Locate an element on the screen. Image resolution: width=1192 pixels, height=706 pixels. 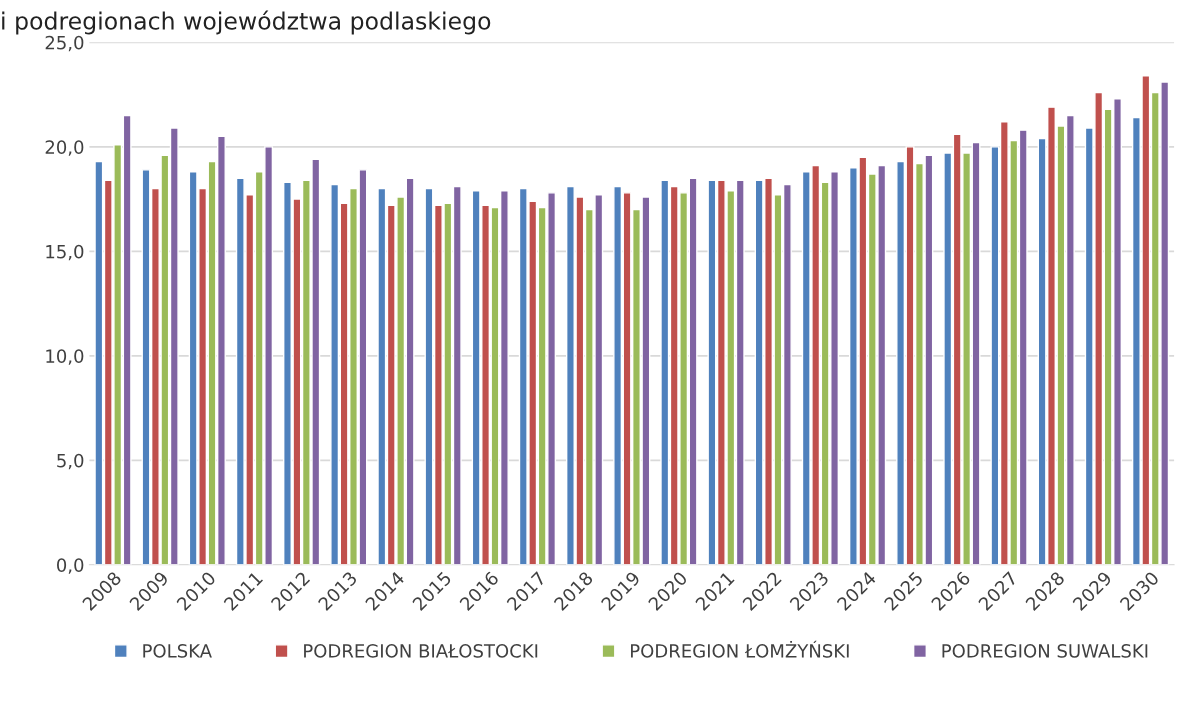
legend-label: PODREGION SUWALSKI is located at coordinates (1045, 651).